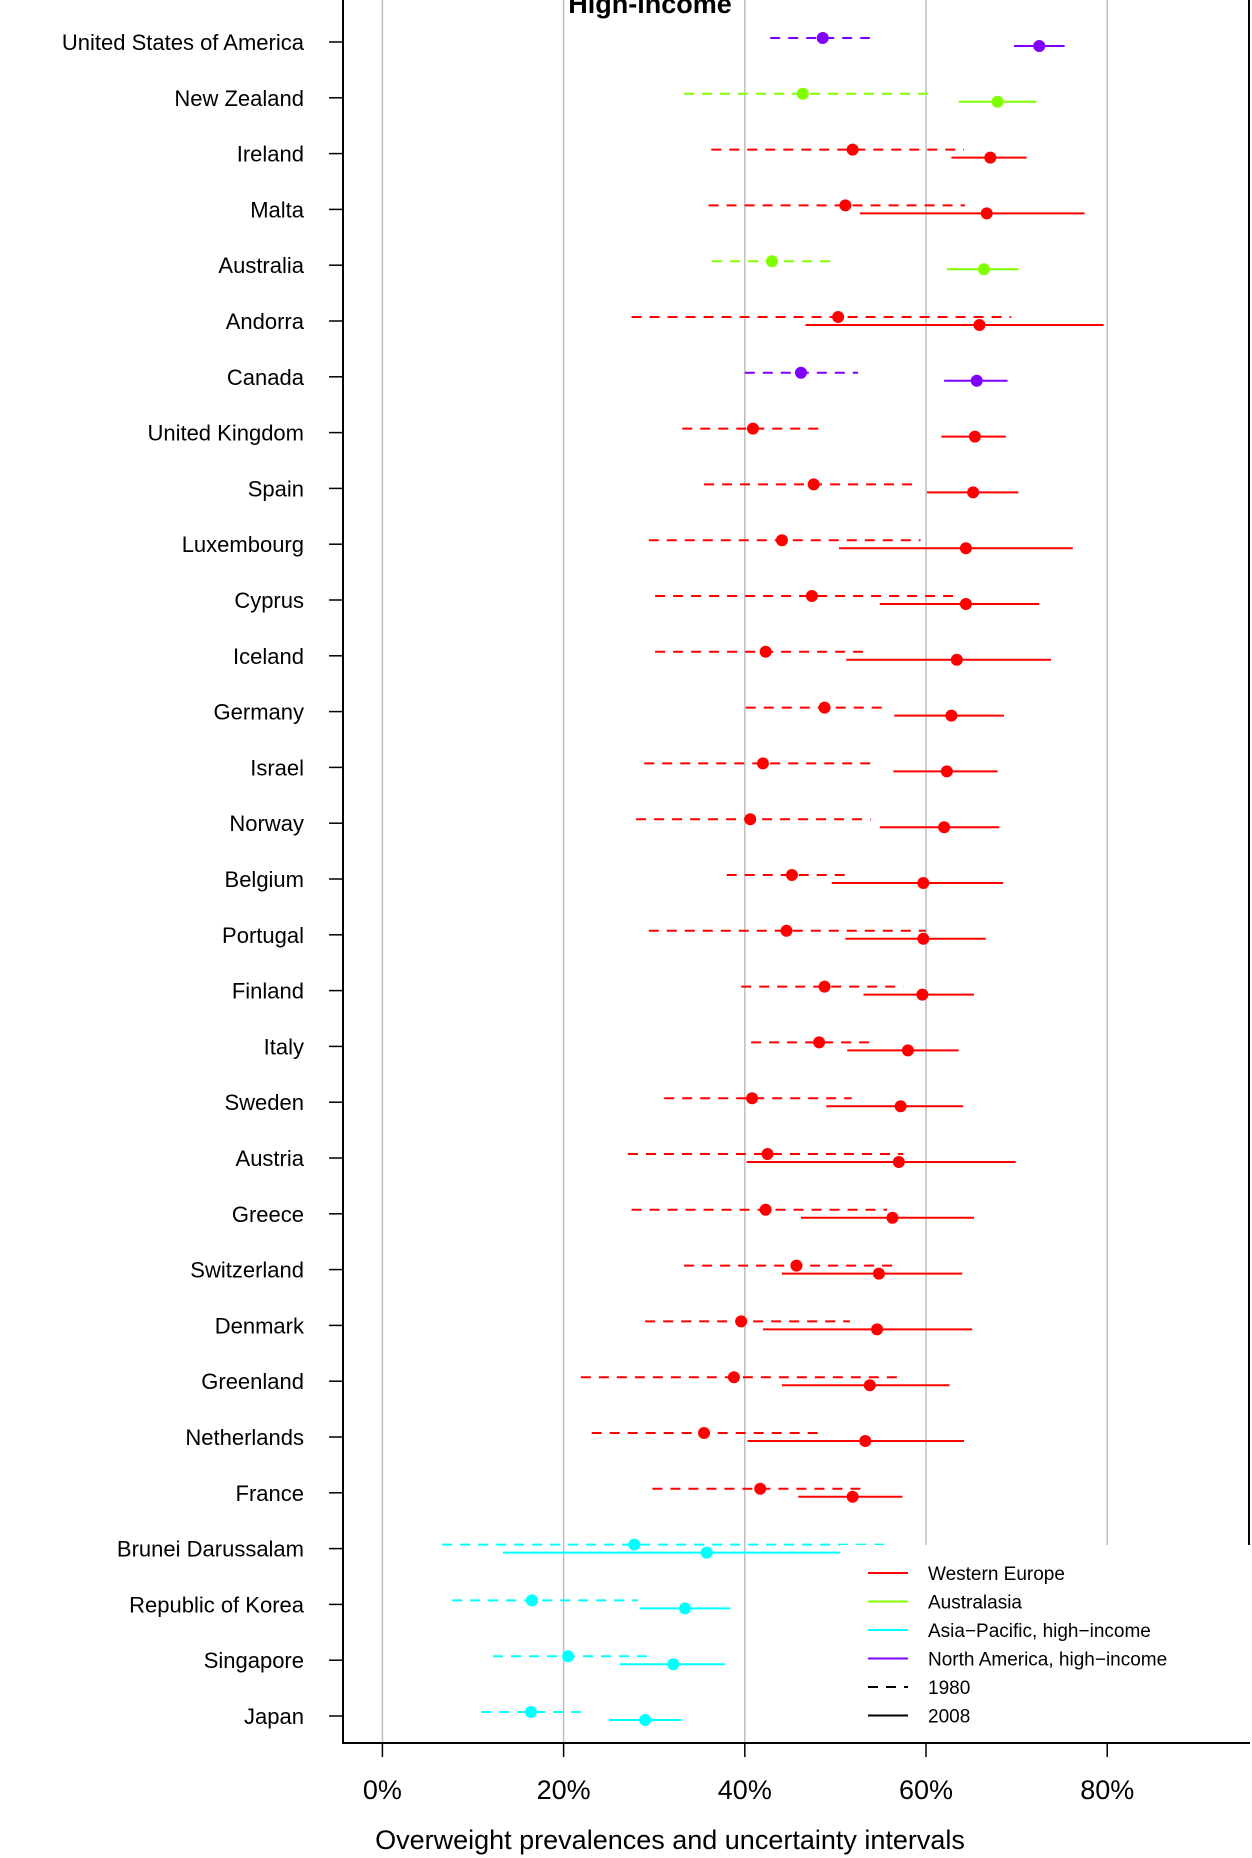 Image resolution: width=1252 pixels, height=1858 pixels. I want to click on x-tick-label: 20%, so click(564, 1790).